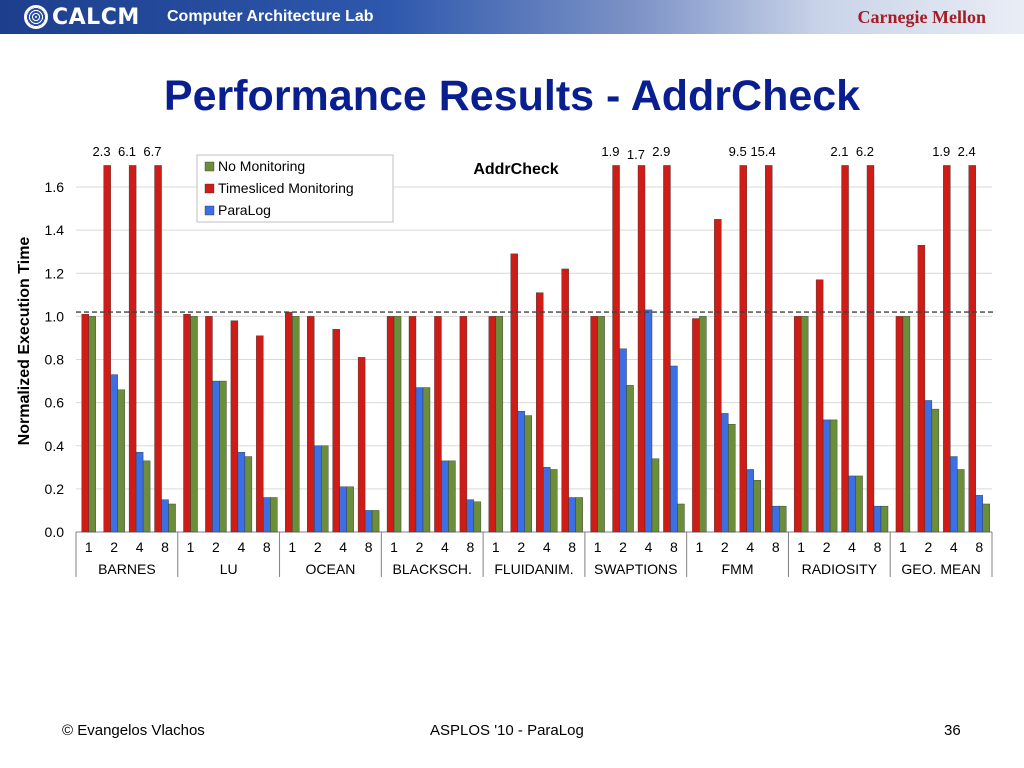  Describe the element at coordinates (229, 569) in the screenshot. I see `category-label: LU` at that location.